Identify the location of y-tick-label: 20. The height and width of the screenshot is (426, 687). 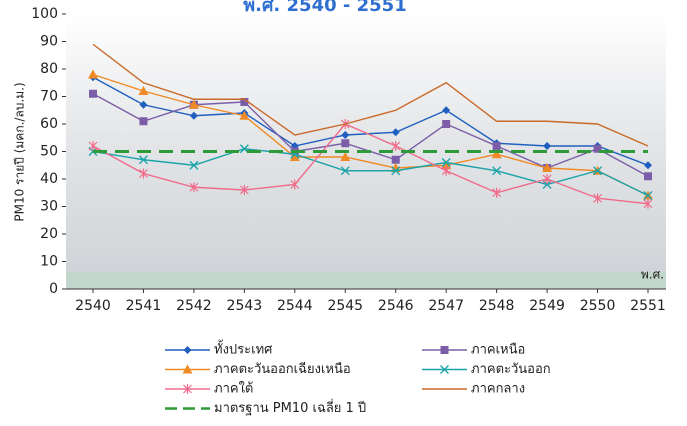
(49, 234).